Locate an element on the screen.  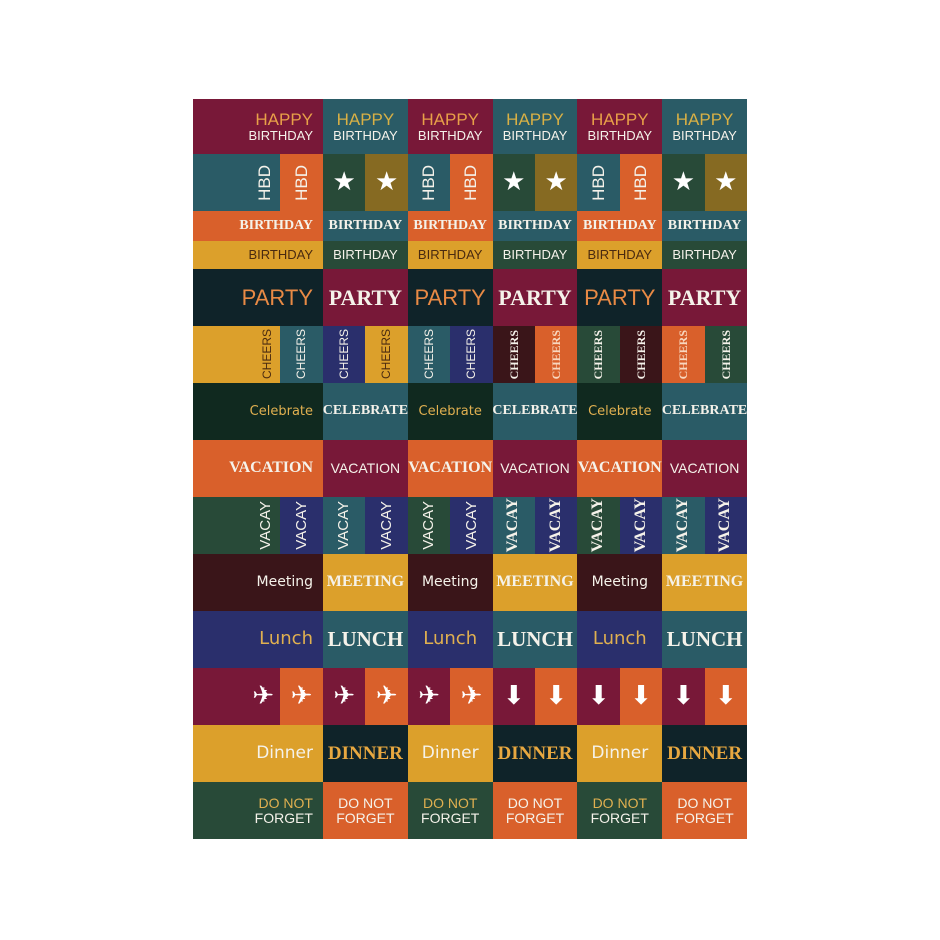
sticker: Celebrate is located at coordinates (450, 411).